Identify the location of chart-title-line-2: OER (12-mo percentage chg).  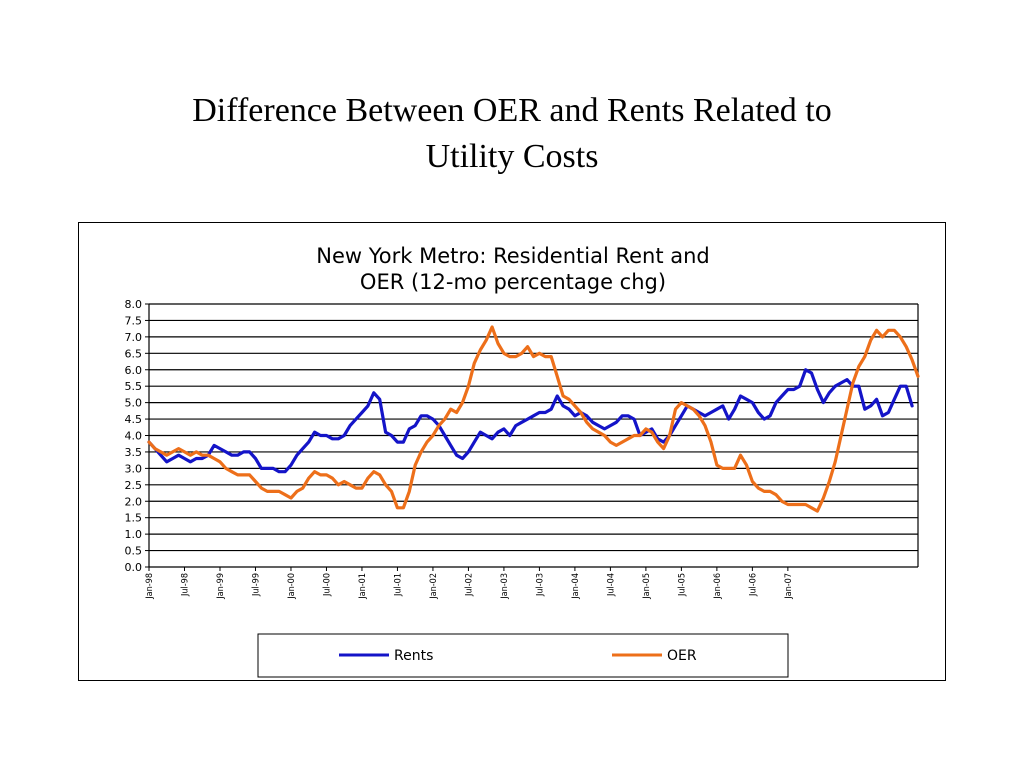
(513, 282).